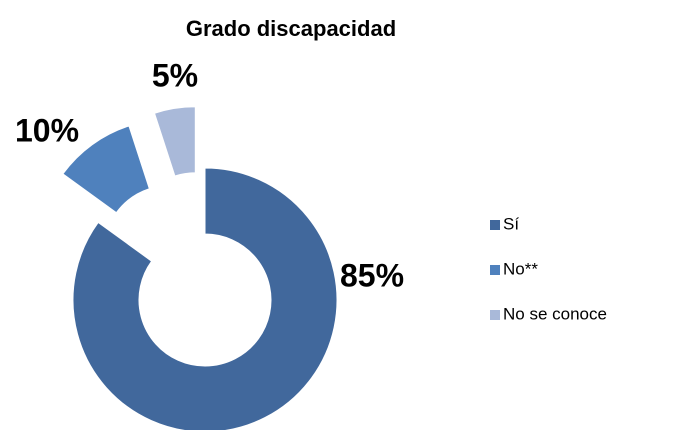 This screenshot has width=694, height=430. What do you see at coordinates (291, 28) in the screenshot?
I see `chart-title: Grado discapacidad` at bounding box center [291, 28].